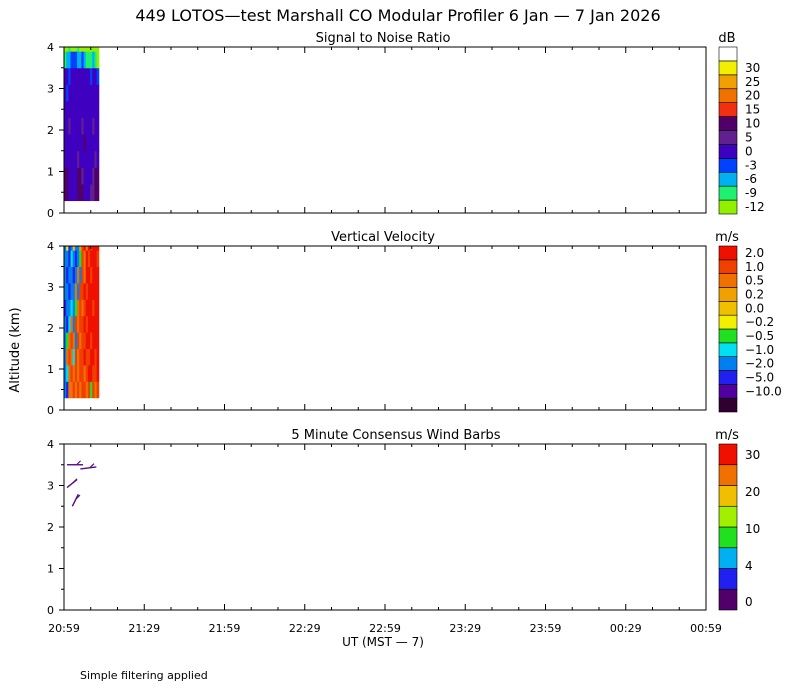 Image resolution: width=800 pixels, height=700 pixels. I want to click on x-axis-label: UT (MST — 7), so click(383, 642).